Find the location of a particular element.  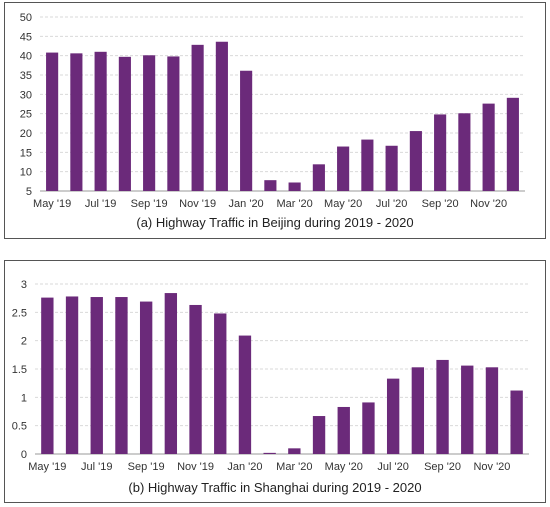

shanghai-x-tick-label: Jul '19 is located at coordinates (96, 467).